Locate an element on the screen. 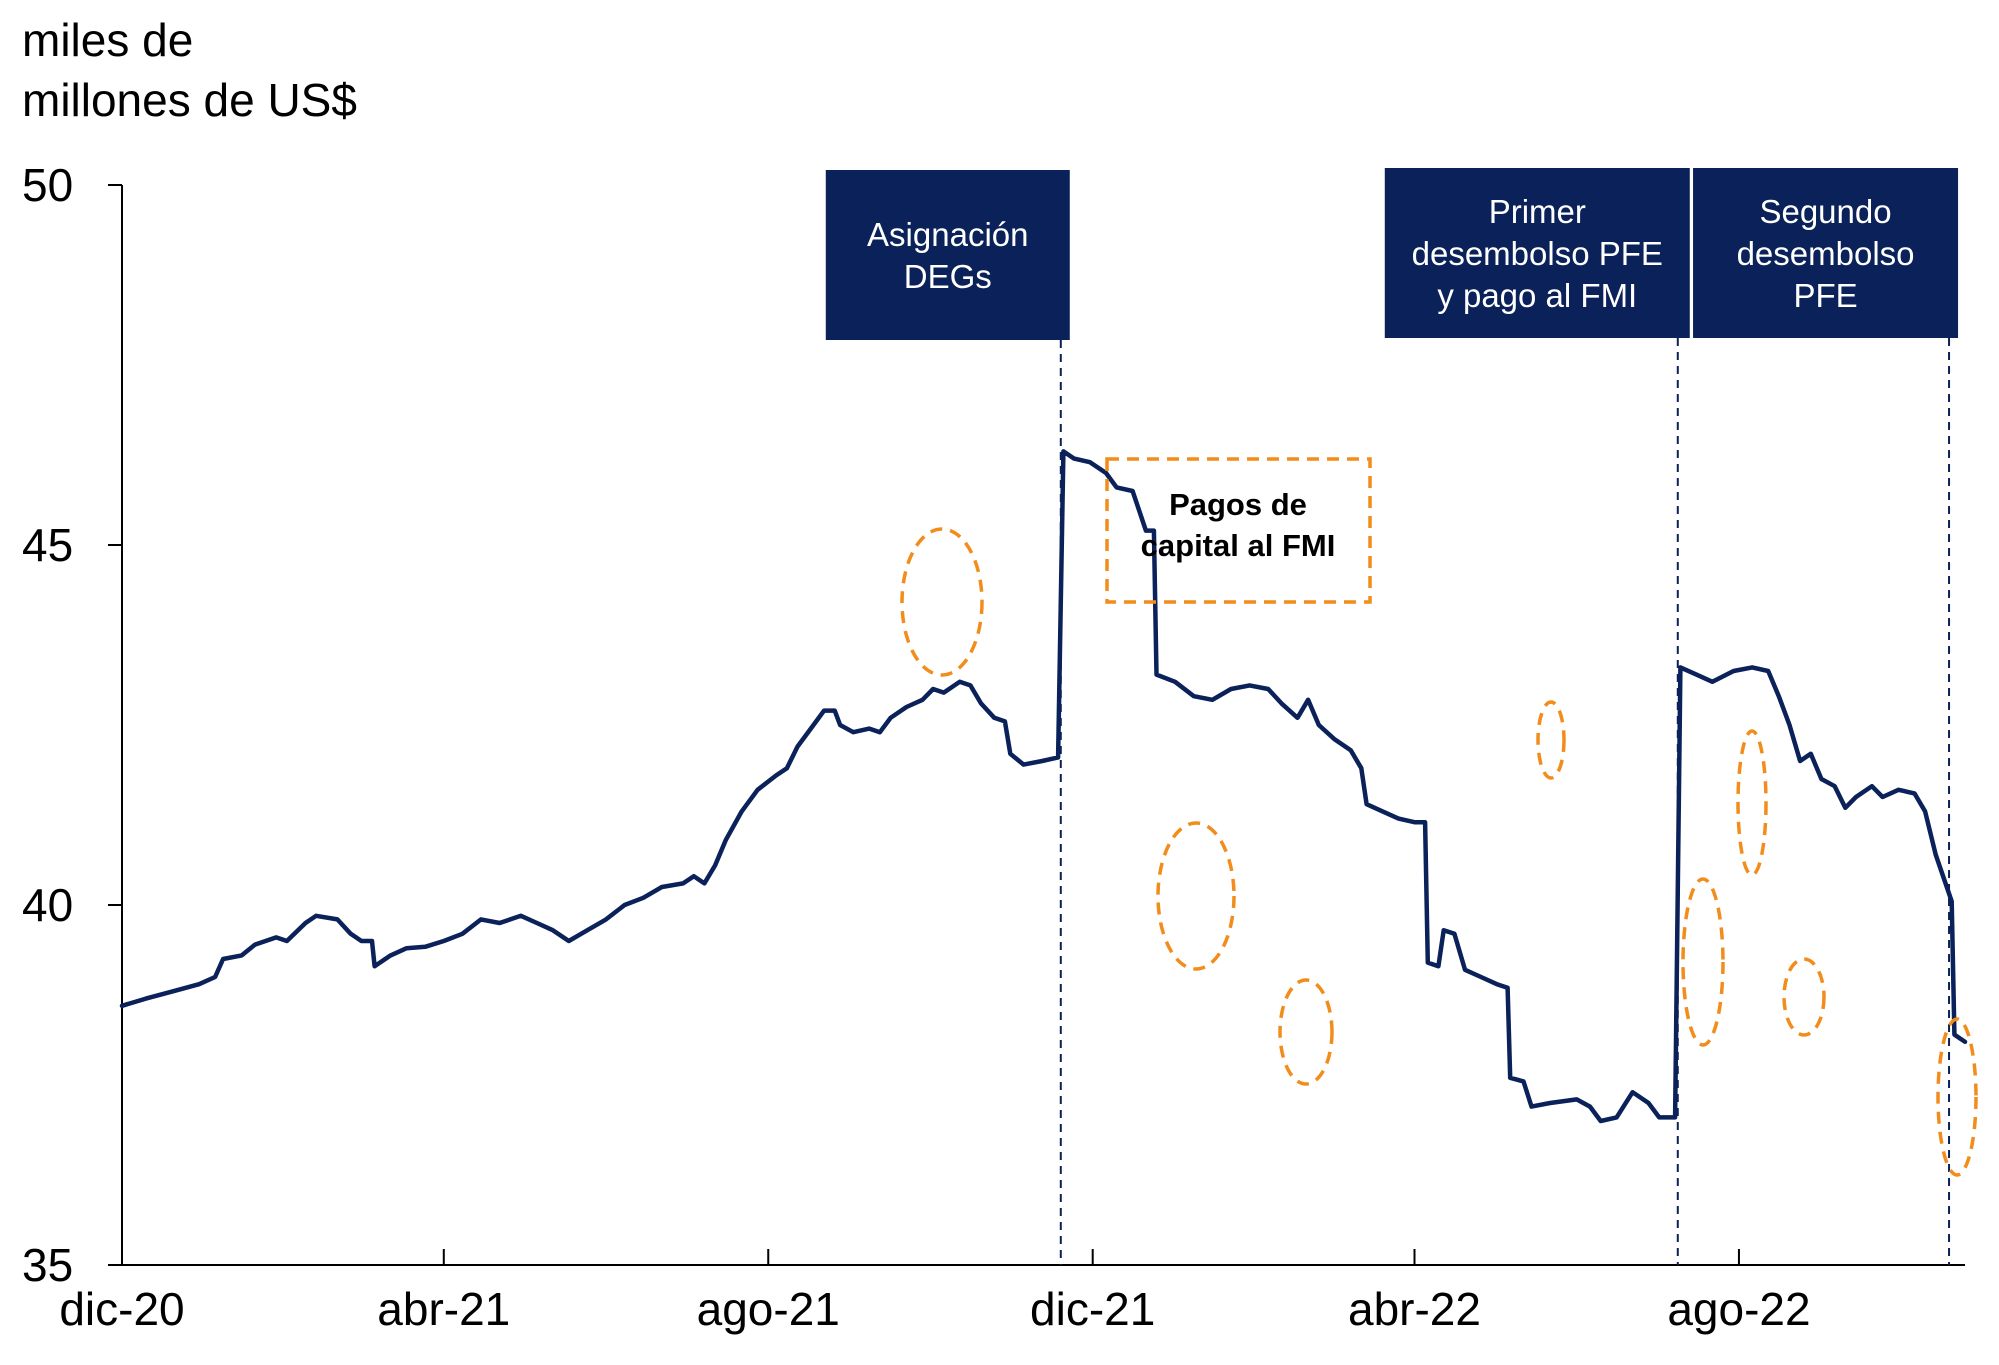 The image size is (1999, 1365). x-tick-label: ago-21 is located at coordinates (768, 1309).